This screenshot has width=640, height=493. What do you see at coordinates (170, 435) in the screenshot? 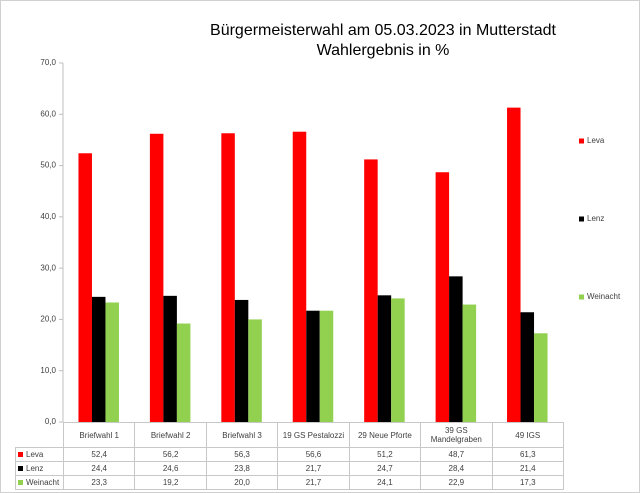
I see `category-label: Briefwahl 2` at bounding box center [170, 435].